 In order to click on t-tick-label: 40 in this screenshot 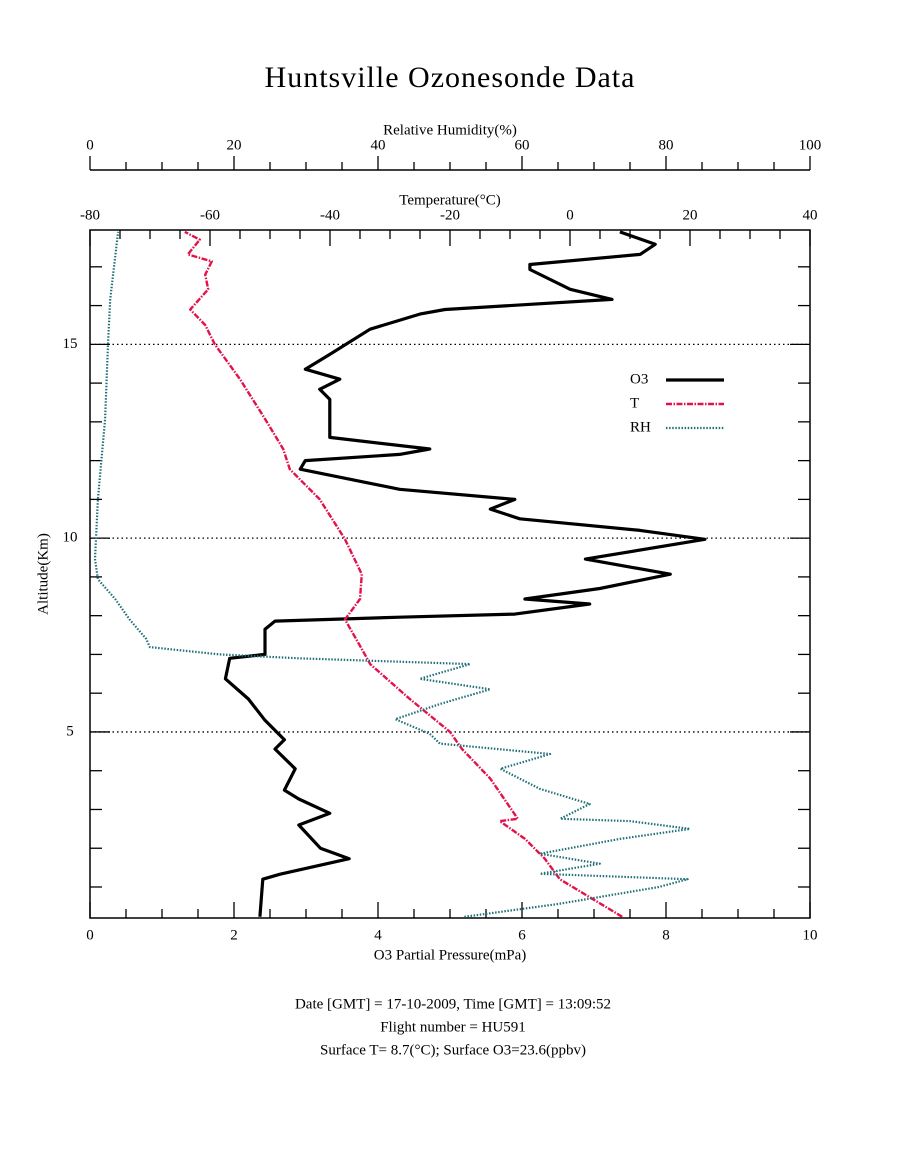, I will do `click(810, 215)`.